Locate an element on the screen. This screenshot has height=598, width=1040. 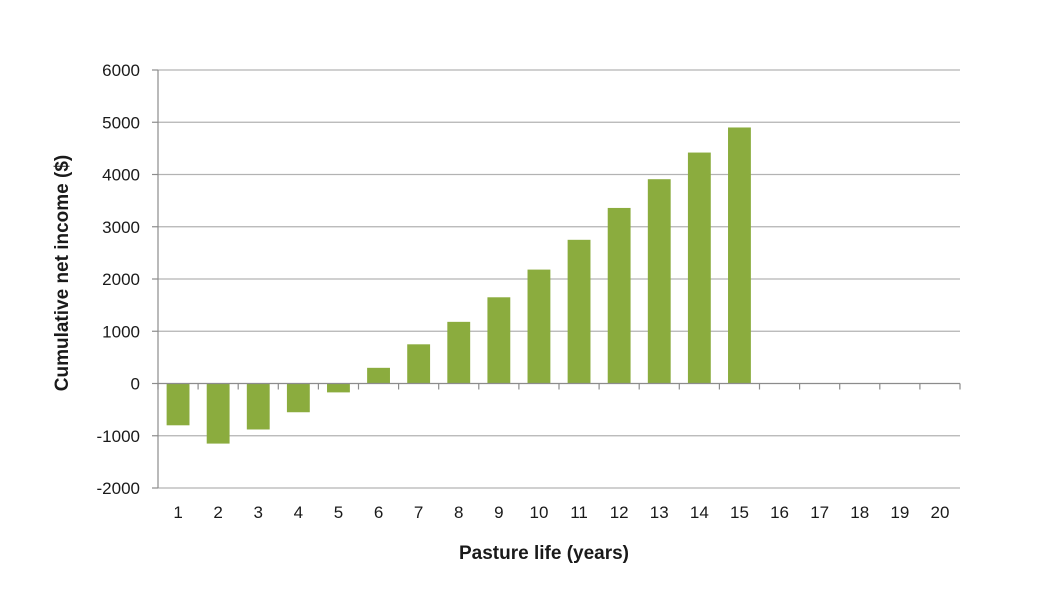
y-tick-label: 3000 is located at coordinates (121, 227).